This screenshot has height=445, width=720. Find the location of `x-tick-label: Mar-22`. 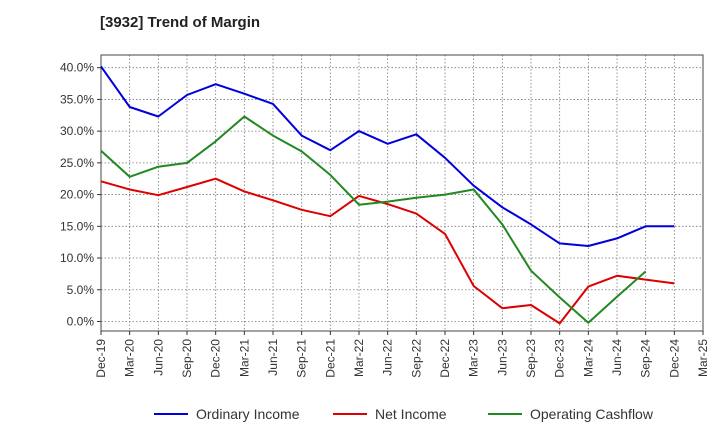

x-tick-label: Mar-22 is located at coordinates (359, 358).